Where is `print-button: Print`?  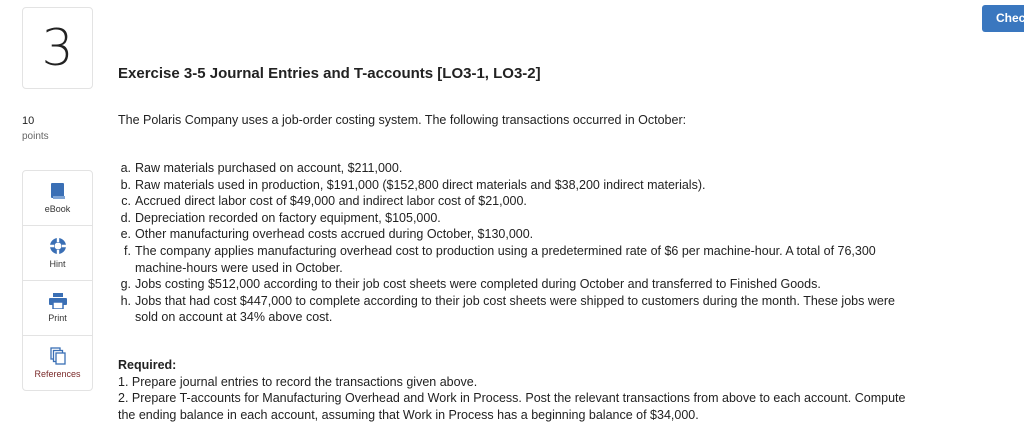
print-button: Print is located at coordinates (57, 308).